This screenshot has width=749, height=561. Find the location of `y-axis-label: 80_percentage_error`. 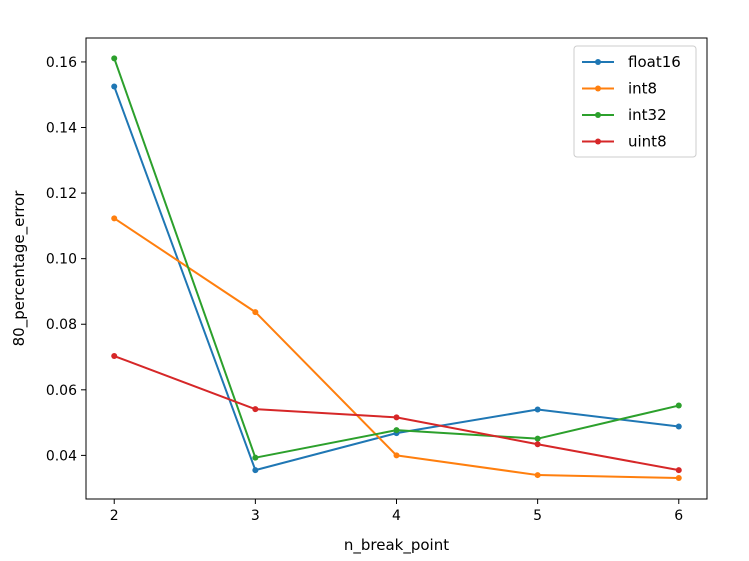

y-axis-label: 80_percentage_error is located at coordinates (19, 268).